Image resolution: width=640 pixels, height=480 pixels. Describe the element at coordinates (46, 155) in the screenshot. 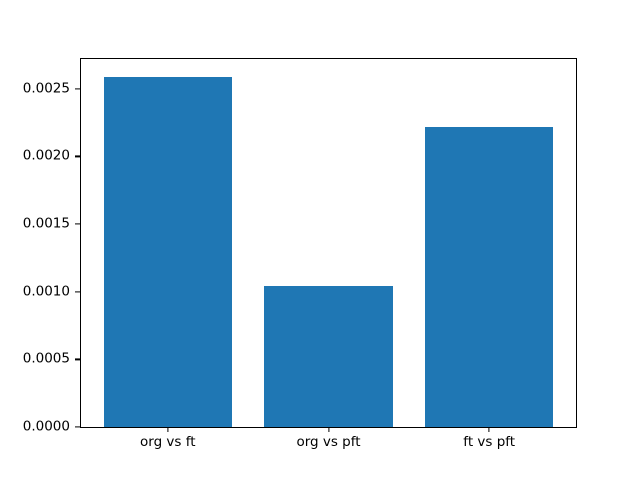

I see `y-tick-label: 0.0020` at that location.